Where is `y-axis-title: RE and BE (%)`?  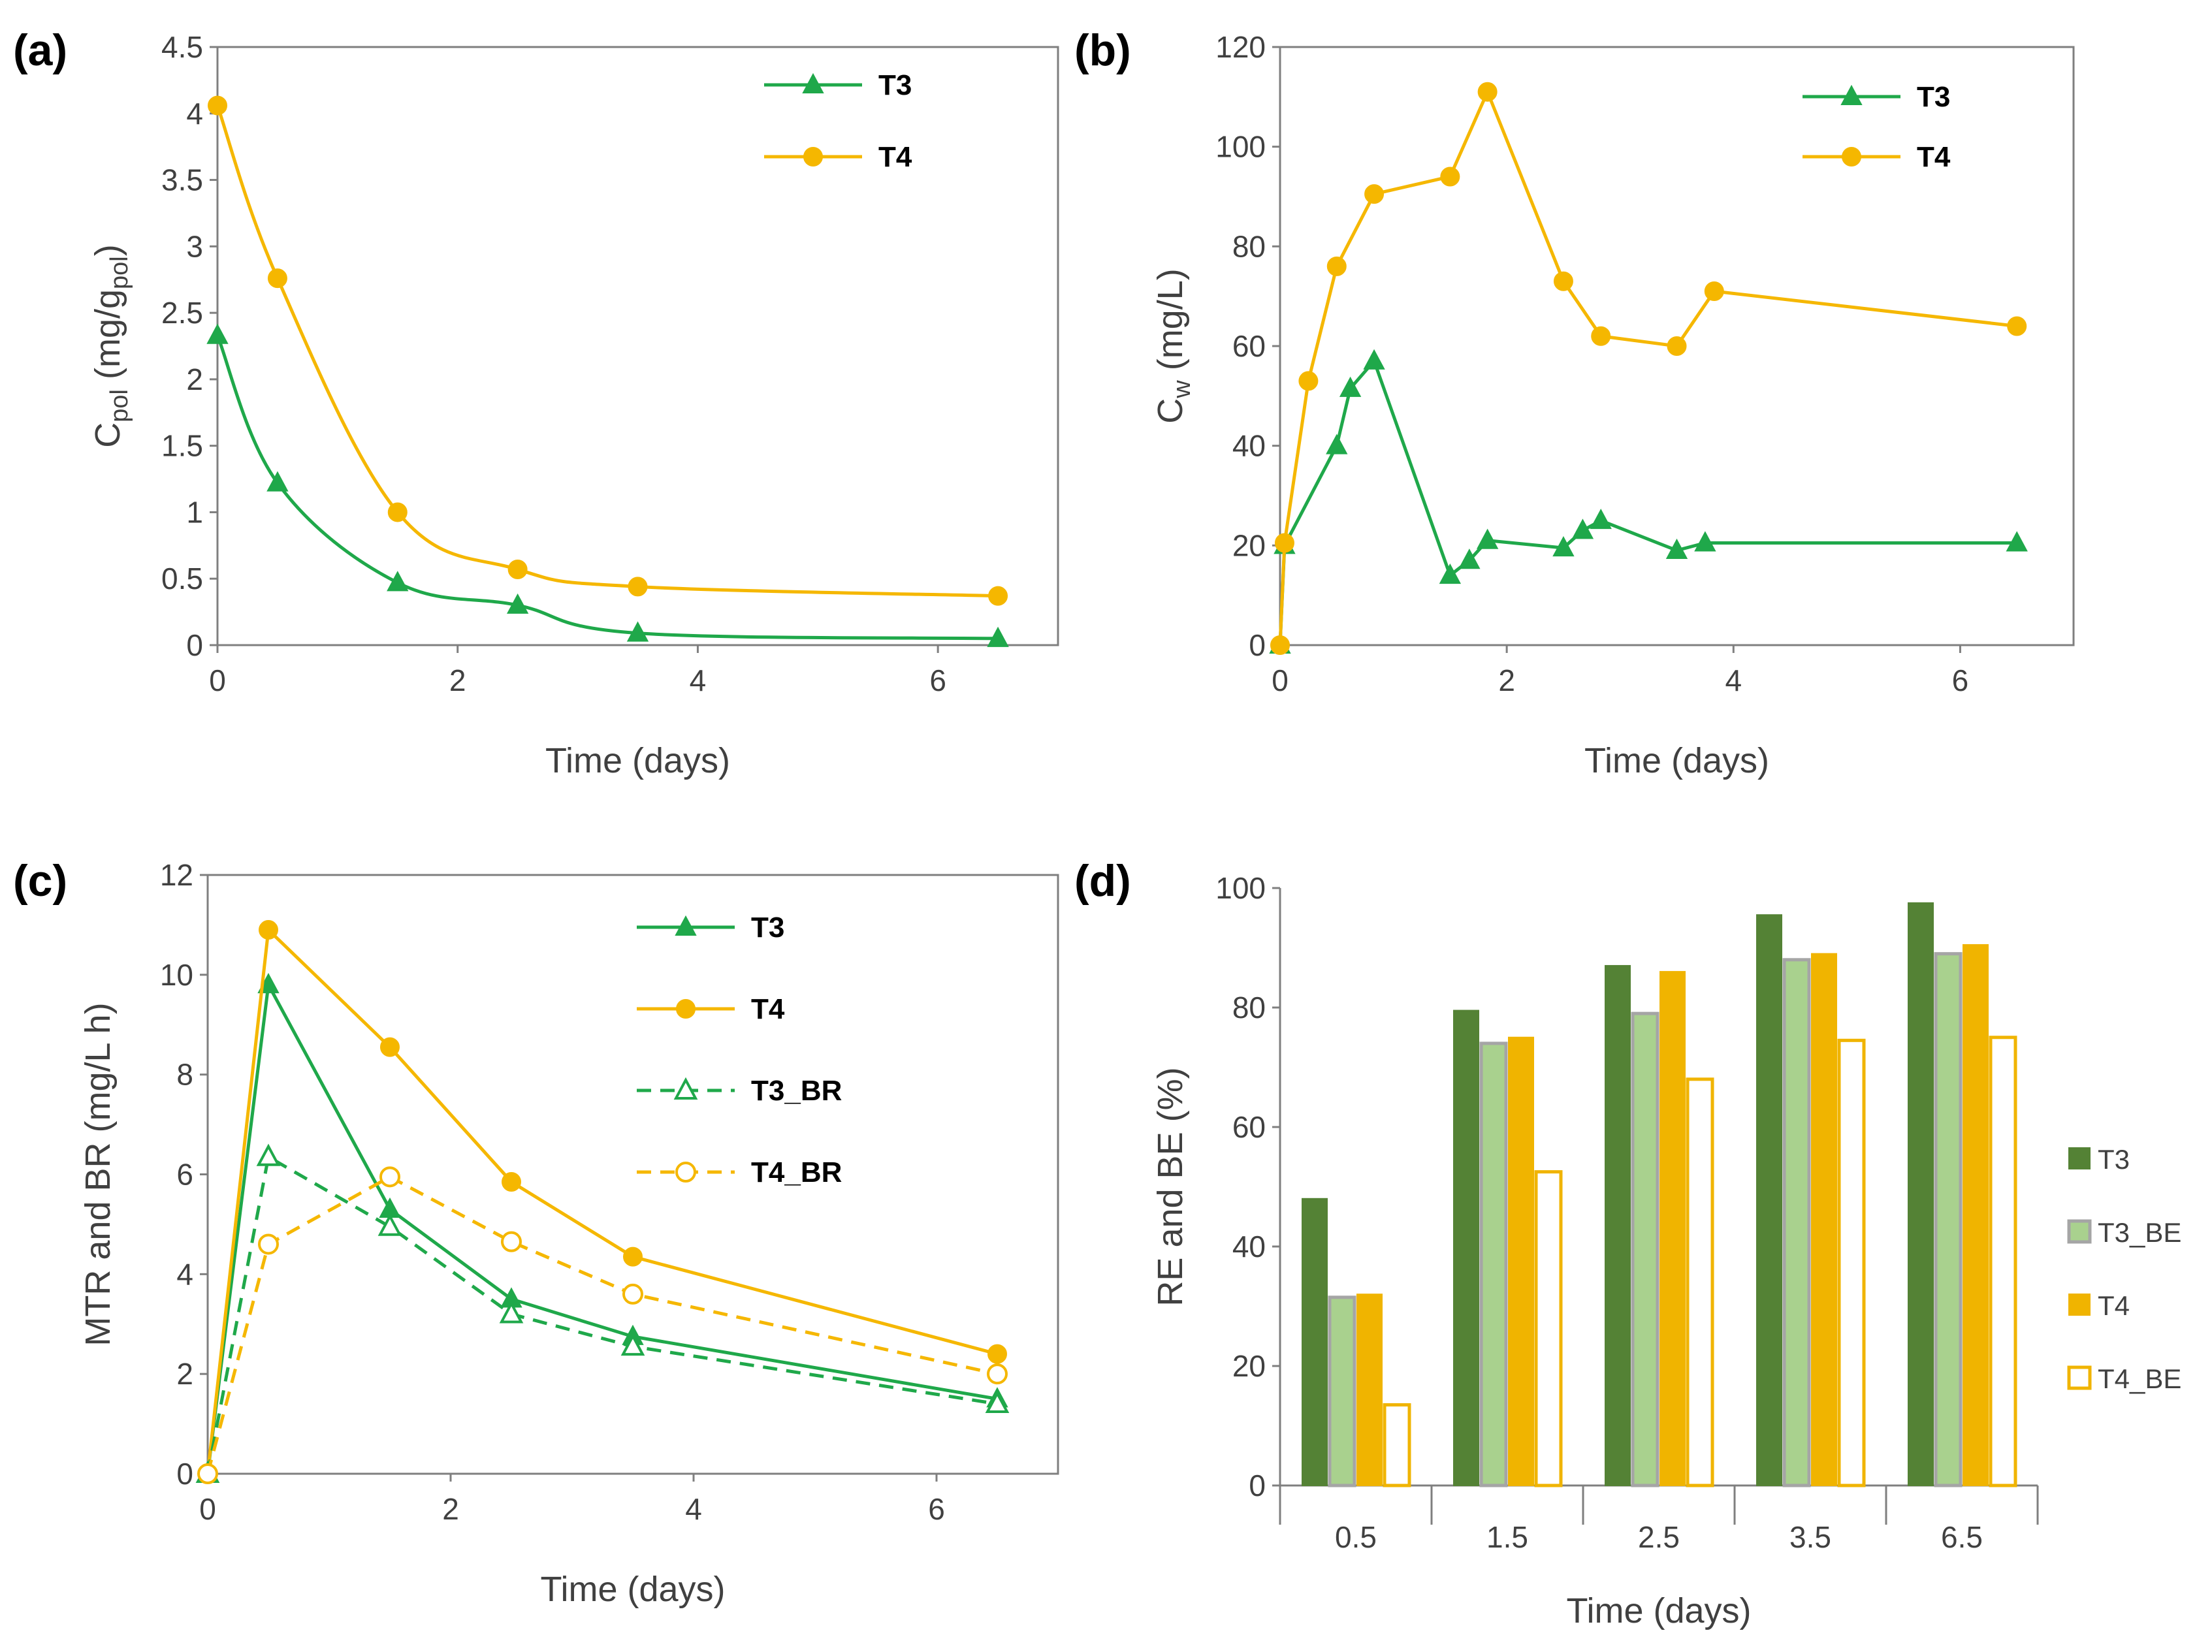 y-axis-title: RE and BE (%) is located at coordinates (1170, 1186).